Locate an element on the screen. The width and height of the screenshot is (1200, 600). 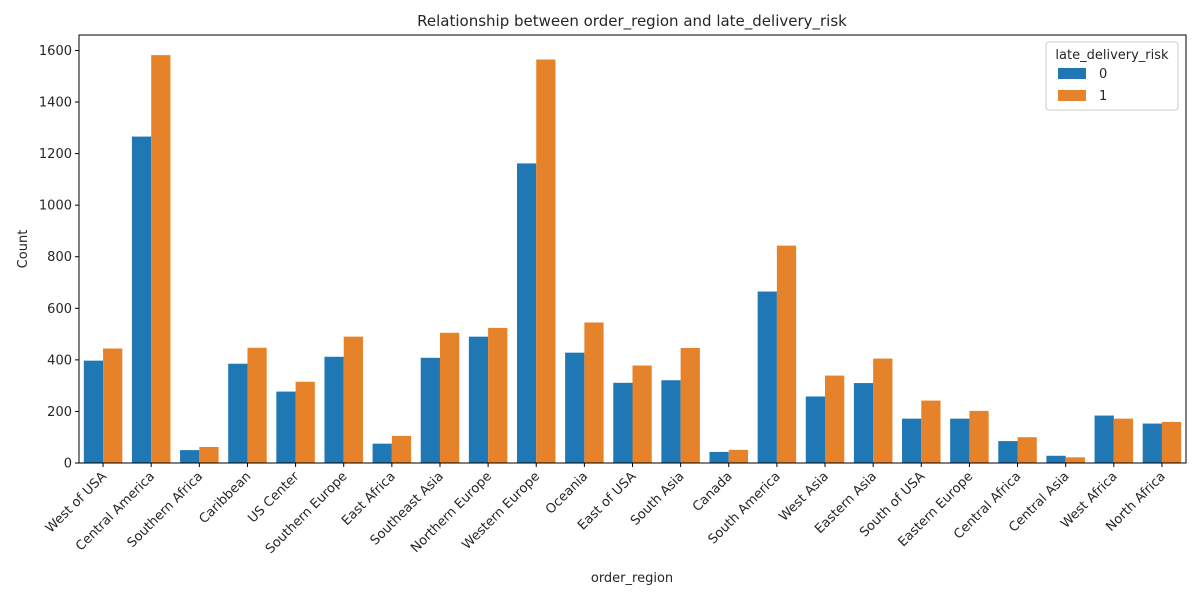
x-tick-label: Oceania is located at coordinates (567, 493).